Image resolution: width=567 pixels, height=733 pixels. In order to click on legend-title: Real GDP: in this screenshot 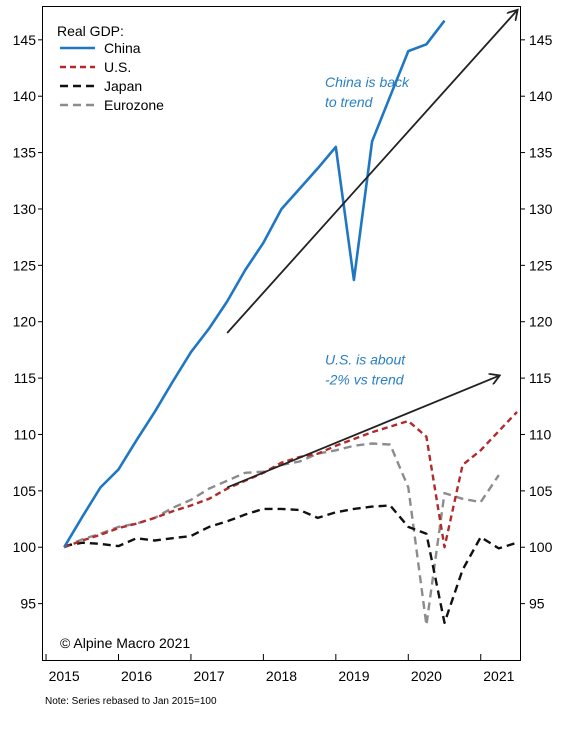, I will do `click(90, 31)`.